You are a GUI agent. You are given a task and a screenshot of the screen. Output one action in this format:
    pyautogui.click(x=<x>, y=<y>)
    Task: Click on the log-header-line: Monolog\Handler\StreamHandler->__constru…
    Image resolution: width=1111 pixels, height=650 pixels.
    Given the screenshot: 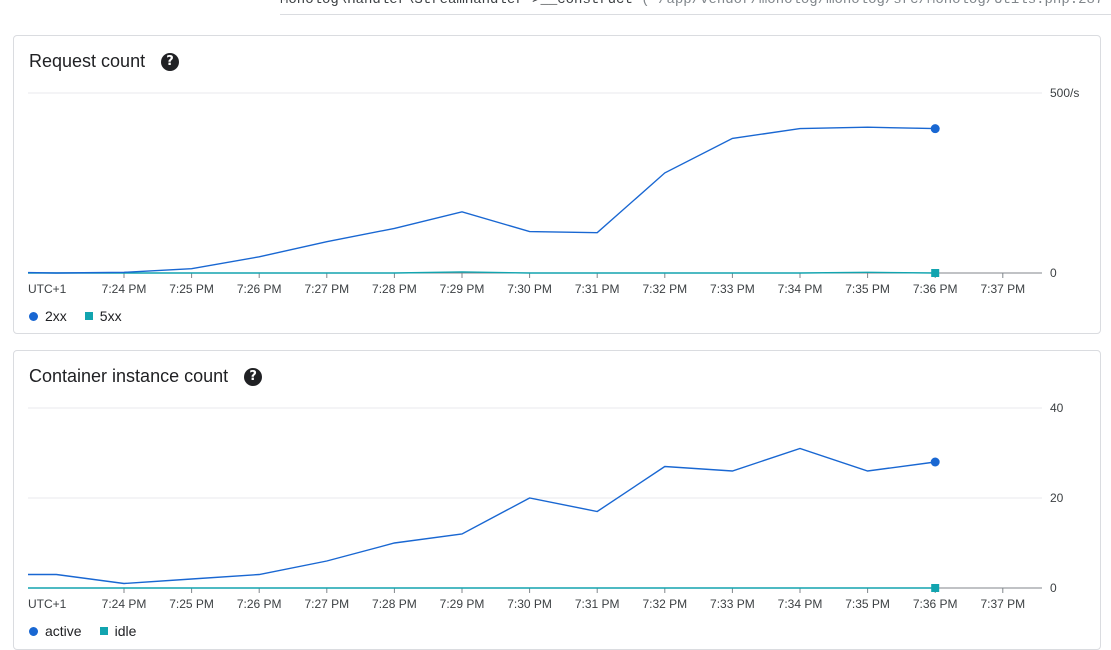 What is the action you would take?
    pyautogui.click(x=690, y=7)
    